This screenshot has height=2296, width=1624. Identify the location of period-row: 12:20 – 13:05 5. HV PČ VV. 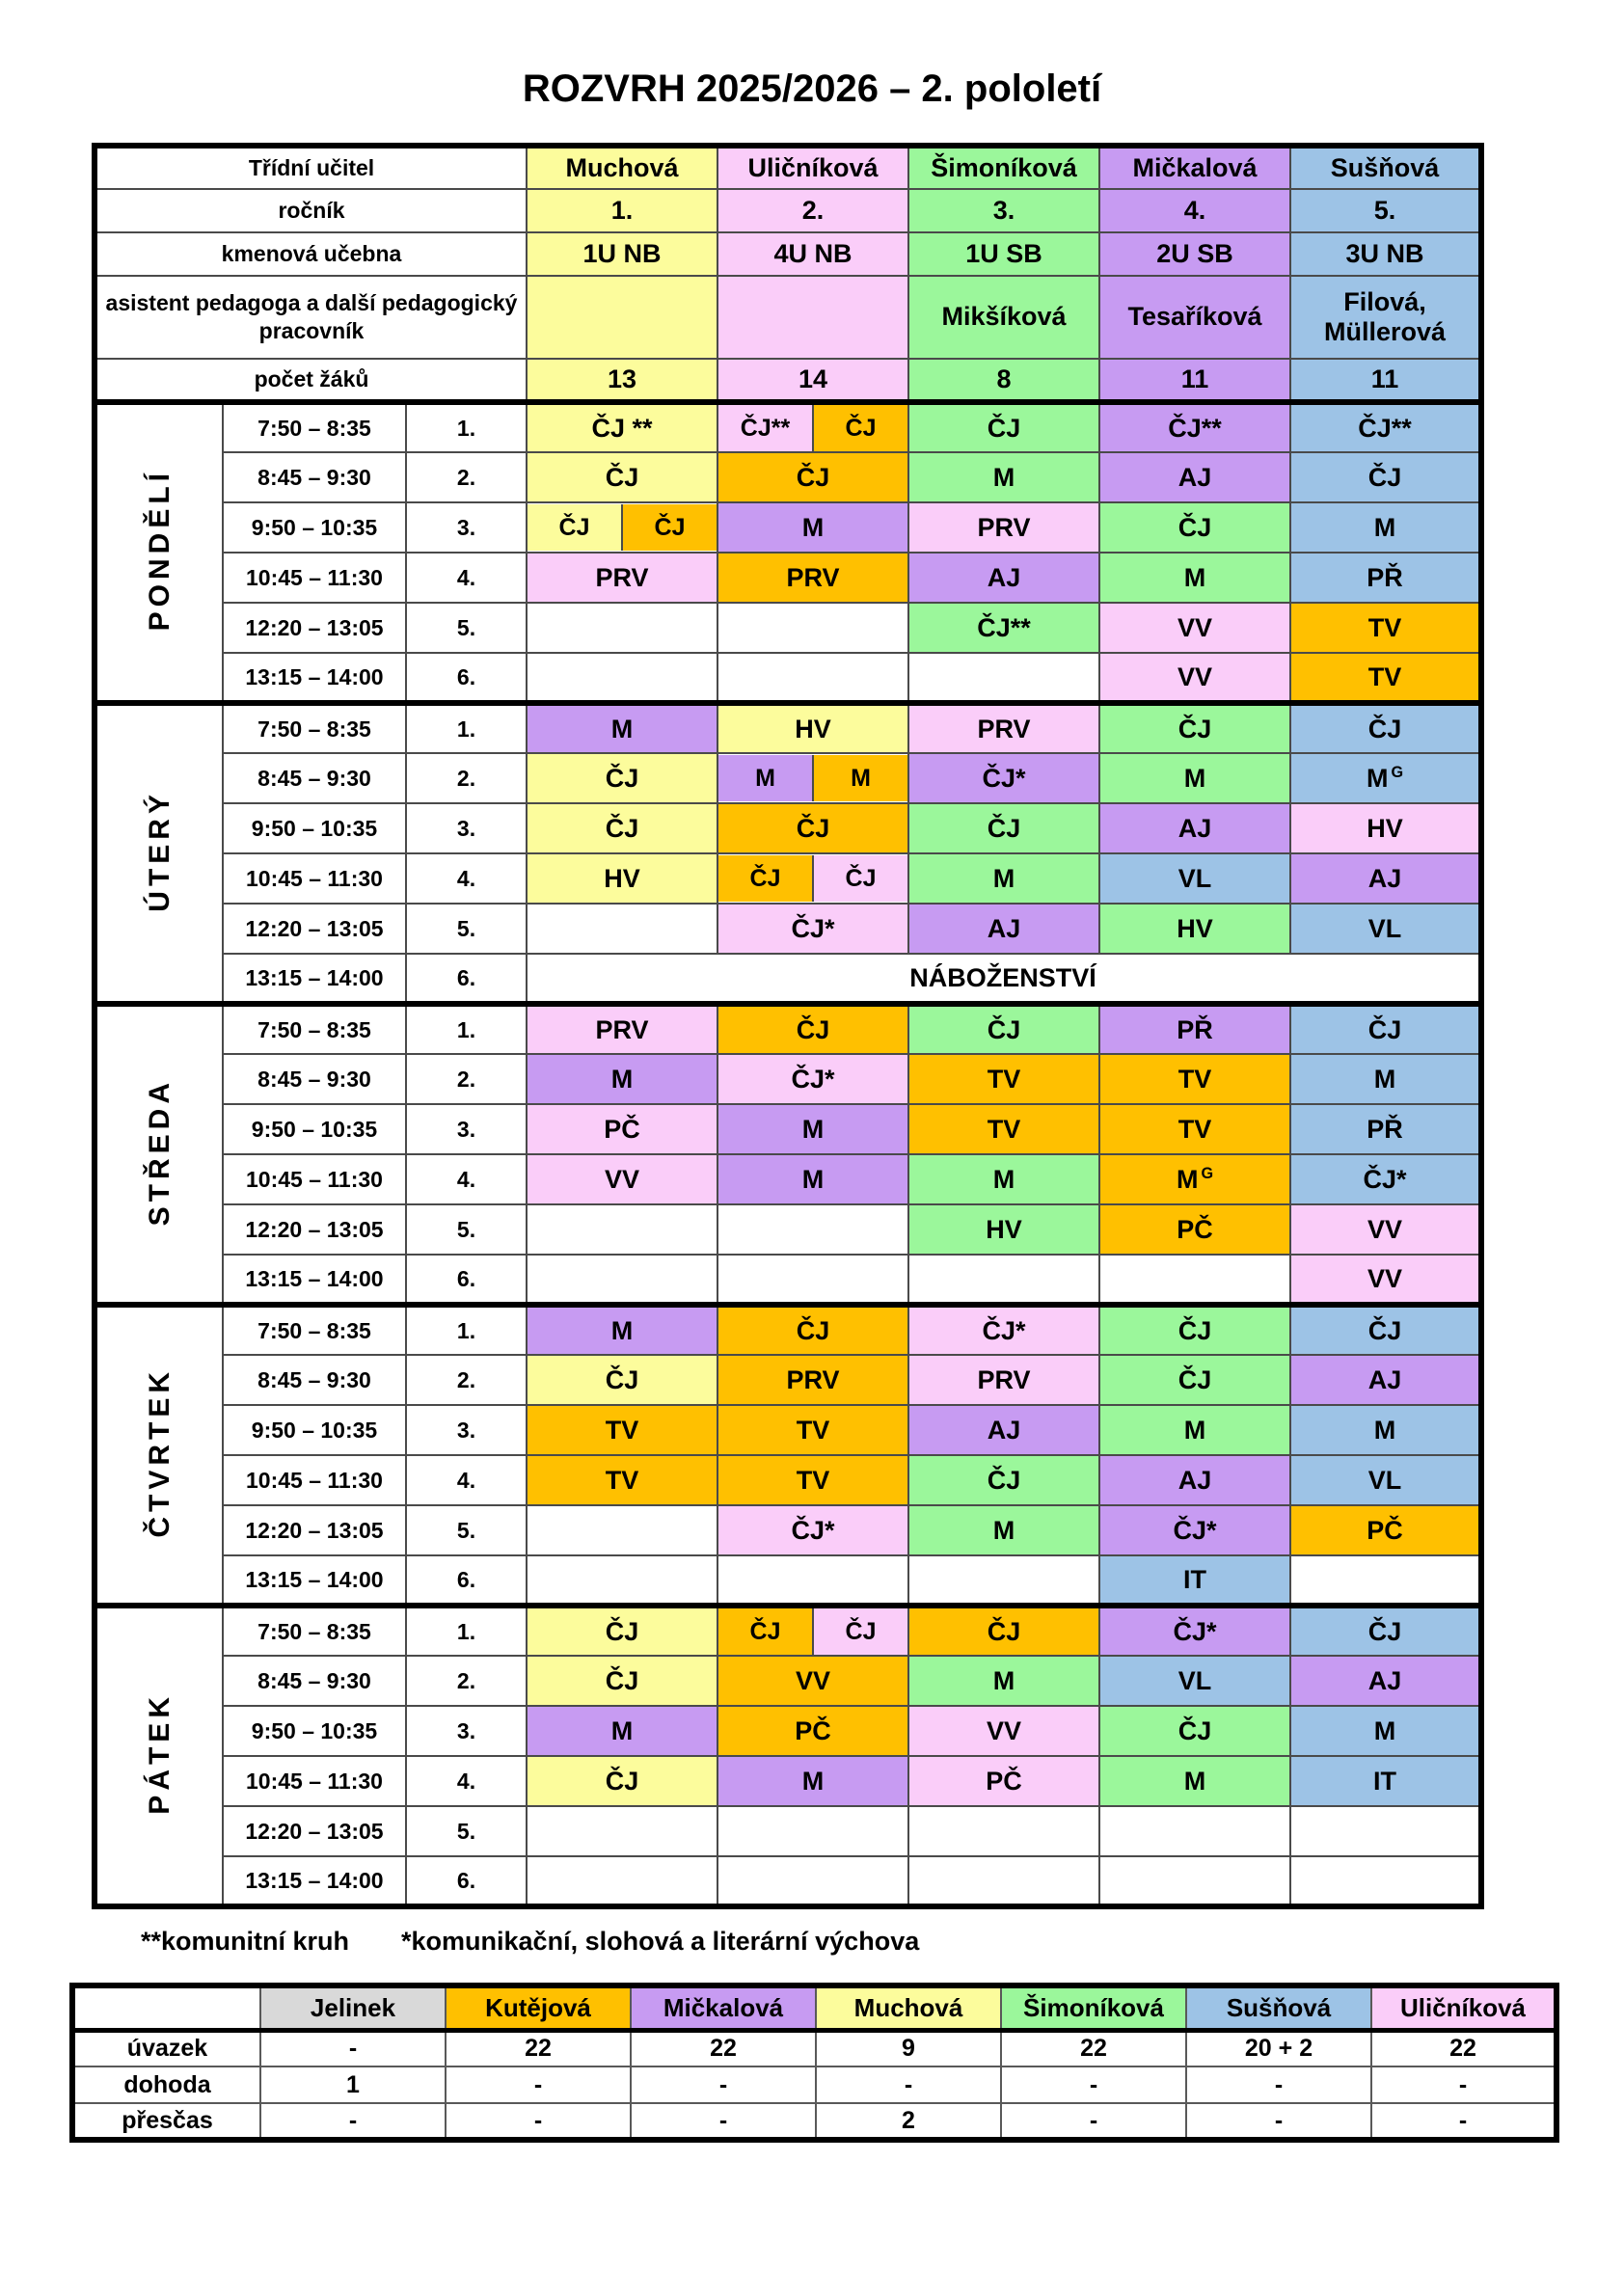
(788, 1229).